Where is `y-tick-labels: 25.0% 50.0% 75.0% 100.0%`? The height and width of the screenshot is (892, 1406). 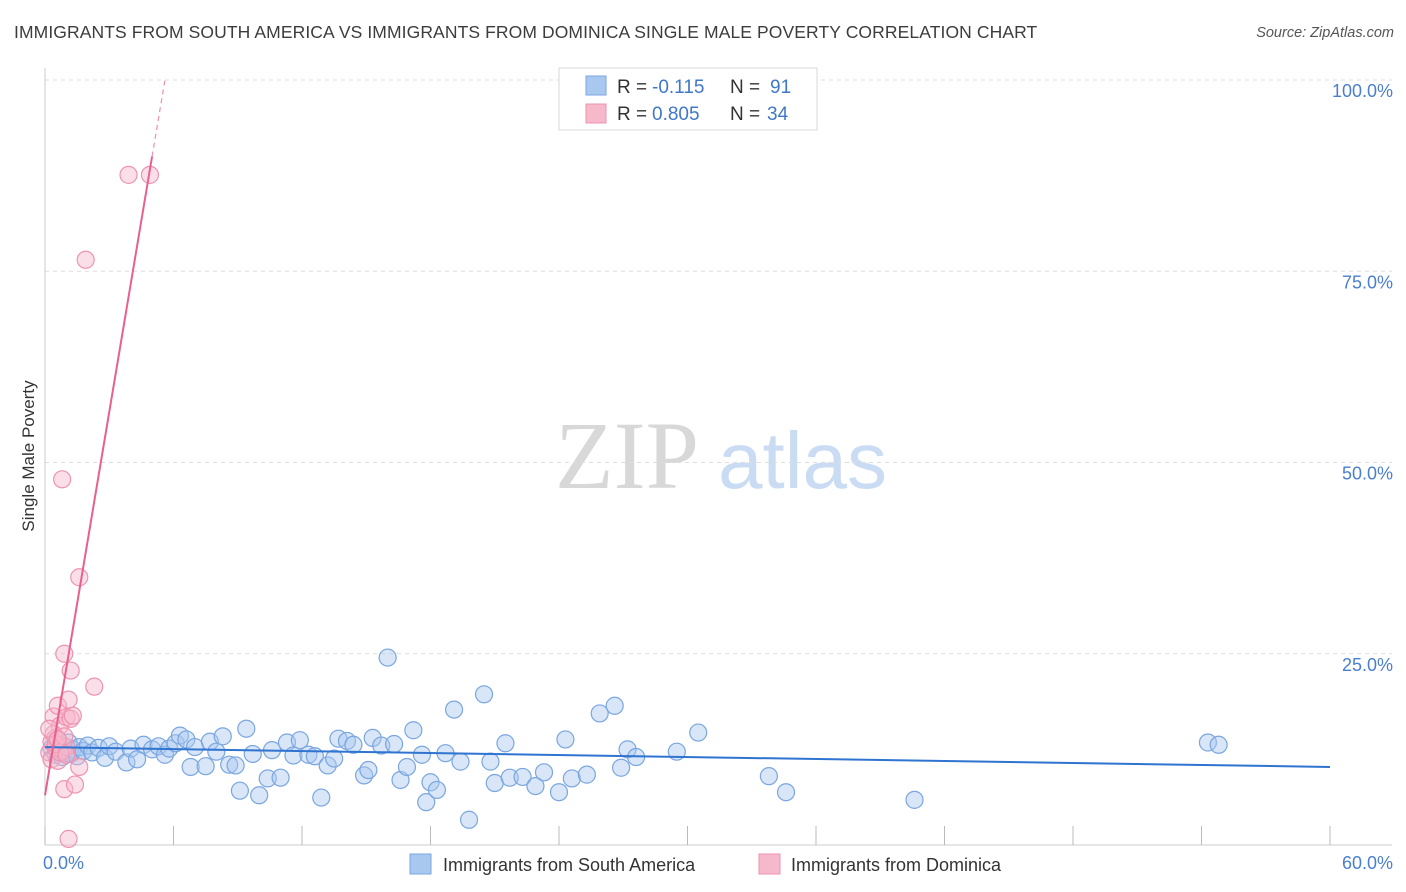 y-tick-labels: 25.0% 50.0% 75.0% 100.0% is located at coordinates (1362, 378).